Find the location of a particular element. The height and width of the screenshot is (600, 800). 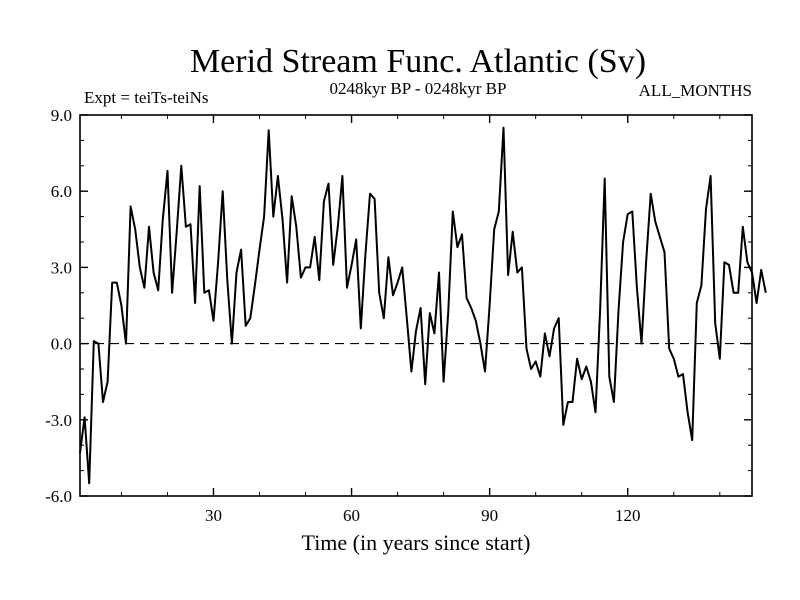

y-tick-label: 3.0 is located at coordinates (61, 267).